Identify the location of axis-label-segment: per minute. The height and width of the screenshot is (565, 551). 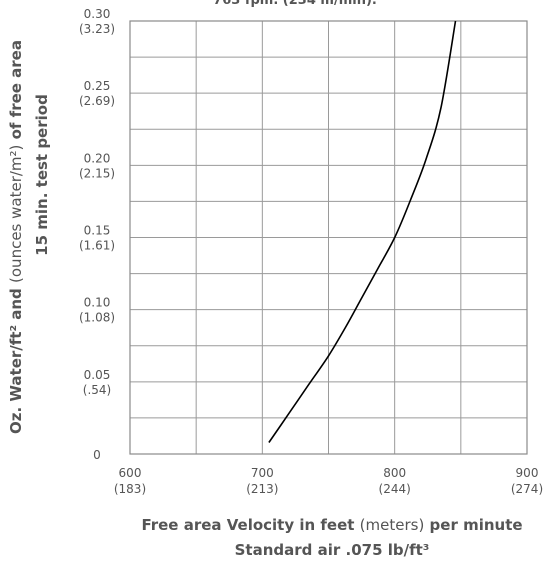
(473, 525).